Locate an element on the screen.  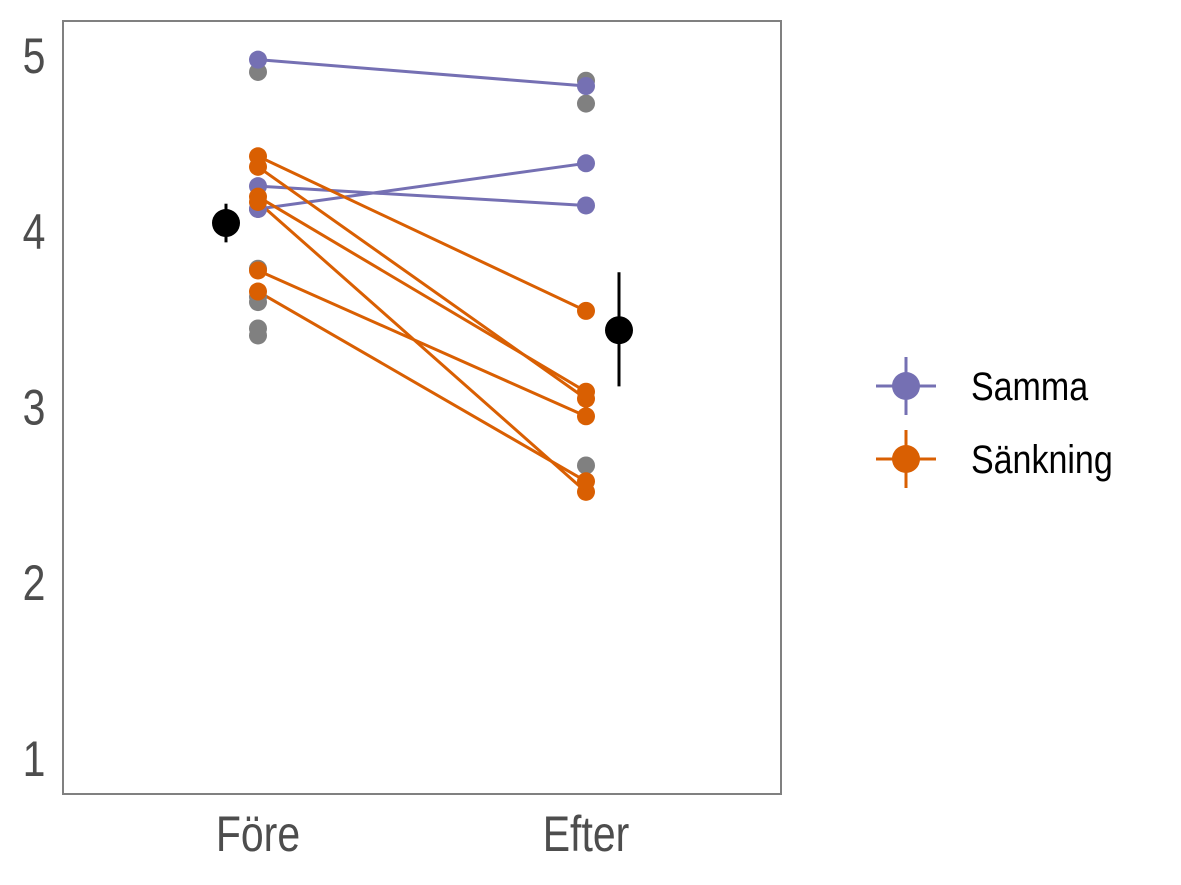
y-axis-ticks: 1 2 3 4 5 is located at coordinates (34, 407).